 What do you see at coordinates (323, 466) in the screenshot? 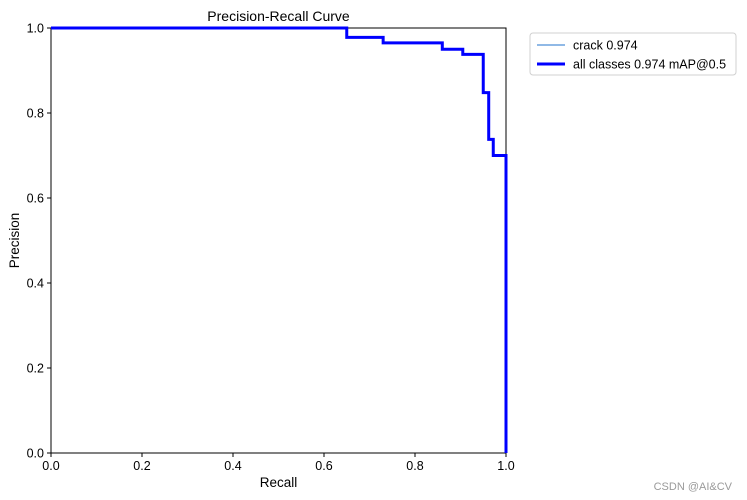
I see `x-tick-label: 0.6` at bounding box center [323, 466].